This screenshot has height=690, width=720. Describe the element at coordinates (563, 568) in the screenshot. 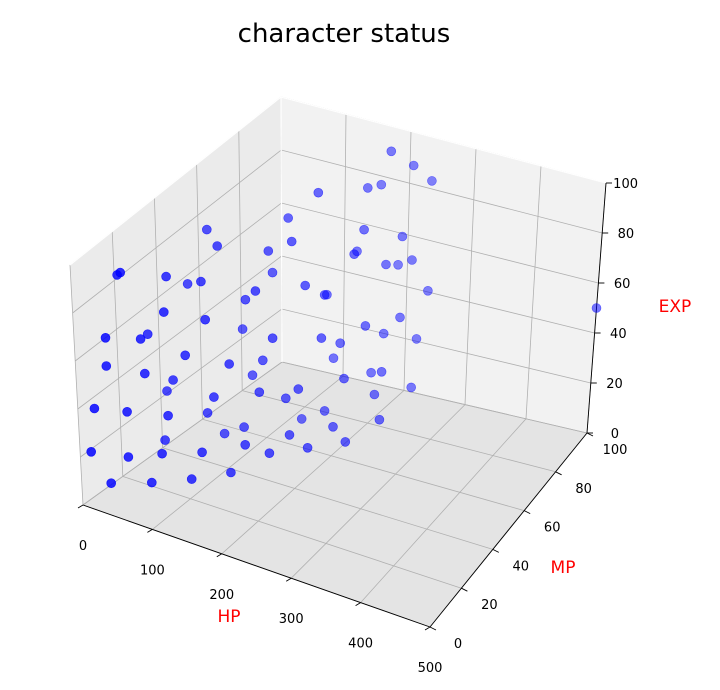

I see `y-axis-label: MP` at that location.